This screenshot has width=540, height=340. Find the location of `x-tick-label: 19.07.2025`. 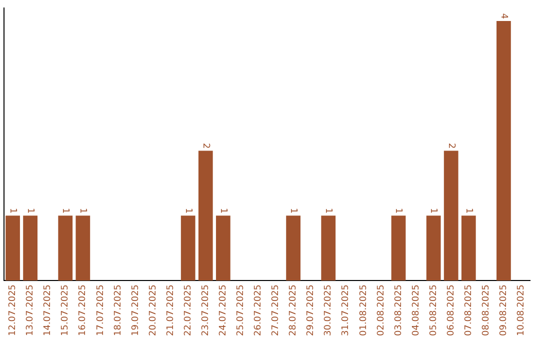

x-tick-label: 19.07.2025 is located at coordinates (135, 310).